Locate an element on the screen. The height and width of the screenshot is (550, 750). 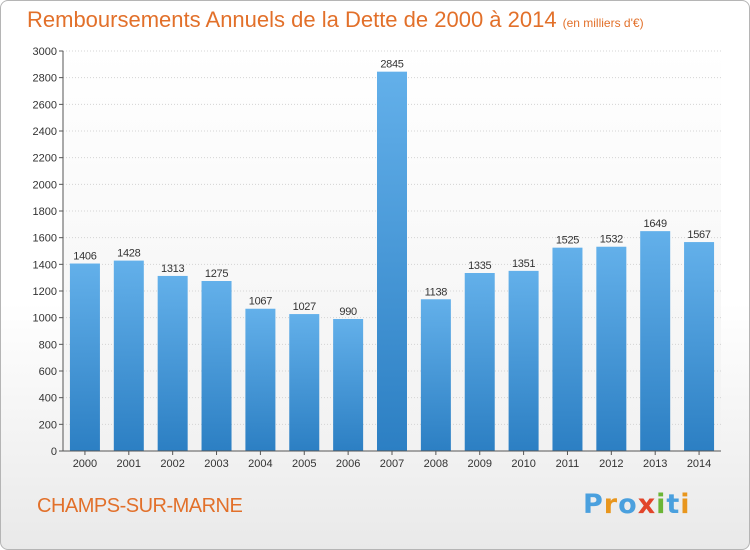
x-tick-label: 2012 is located at coordinates (611, 464).